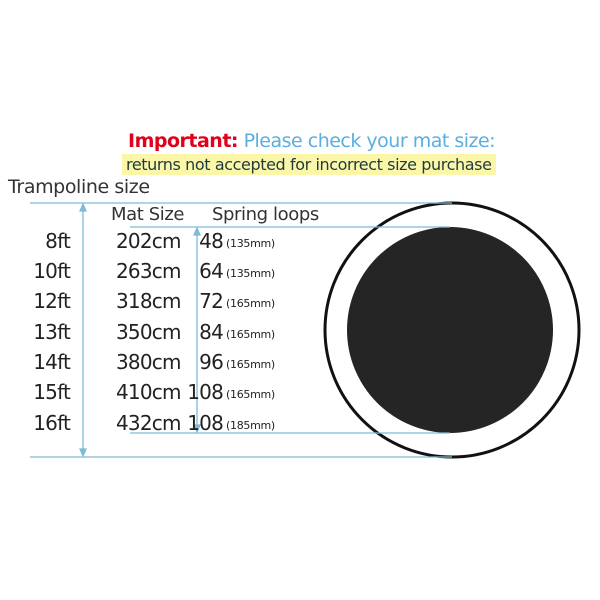 The image size is (600, 600). Describe the element at coordinates (52, 271) in the screenshot. I see `trampoline-size: 10ft` at that location.